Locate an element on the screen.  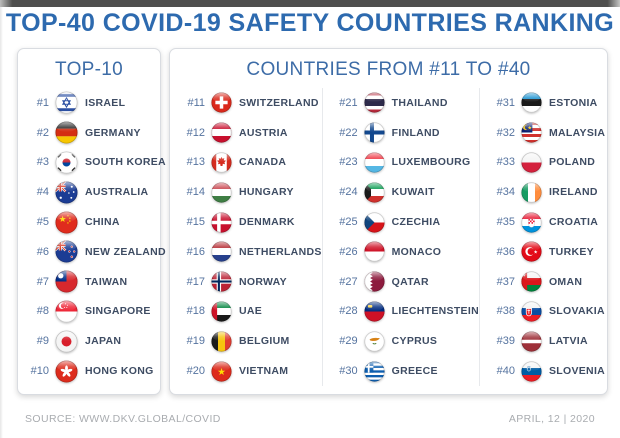
country-row: #38 SLOVAKIA is located at coordinates (543, 312).